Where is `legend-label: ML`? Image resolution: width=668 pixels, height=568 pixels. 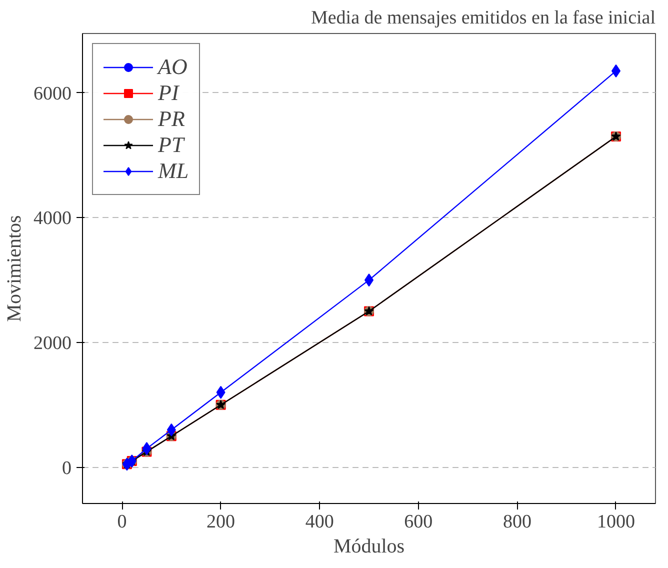
legend-label: ML is located at coordinates (173, 171).